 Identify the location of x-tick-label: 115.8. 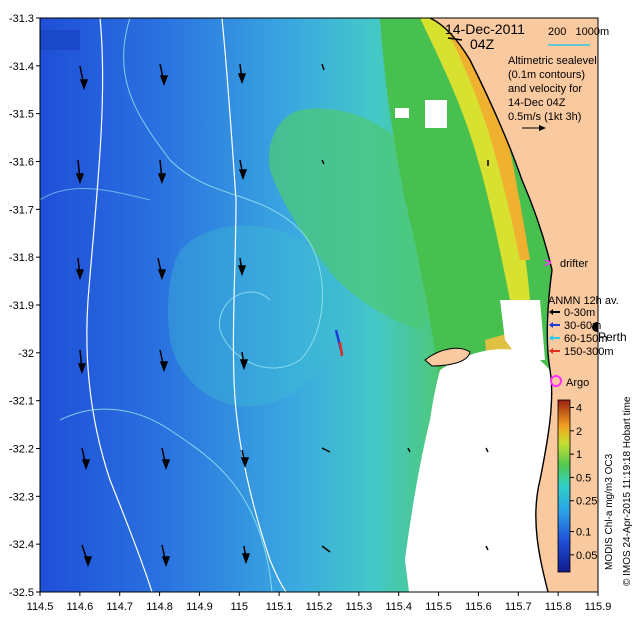
(558, 607).